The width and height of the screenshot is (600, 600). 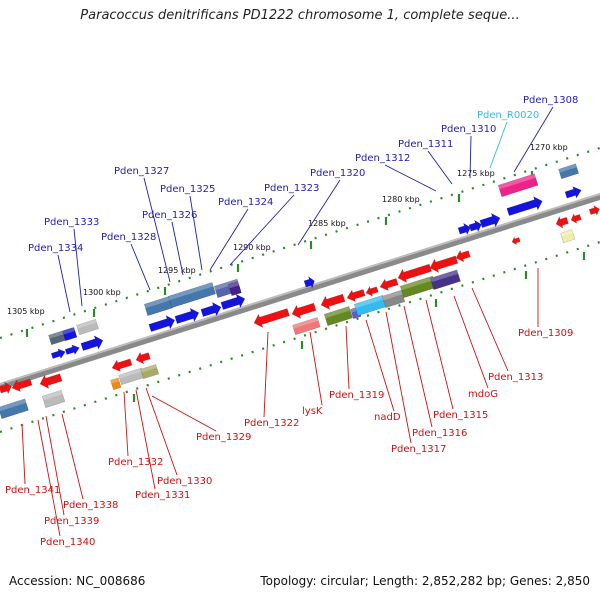 I want to click on gene-label: Pden_1326, so click(x=169, y=215).